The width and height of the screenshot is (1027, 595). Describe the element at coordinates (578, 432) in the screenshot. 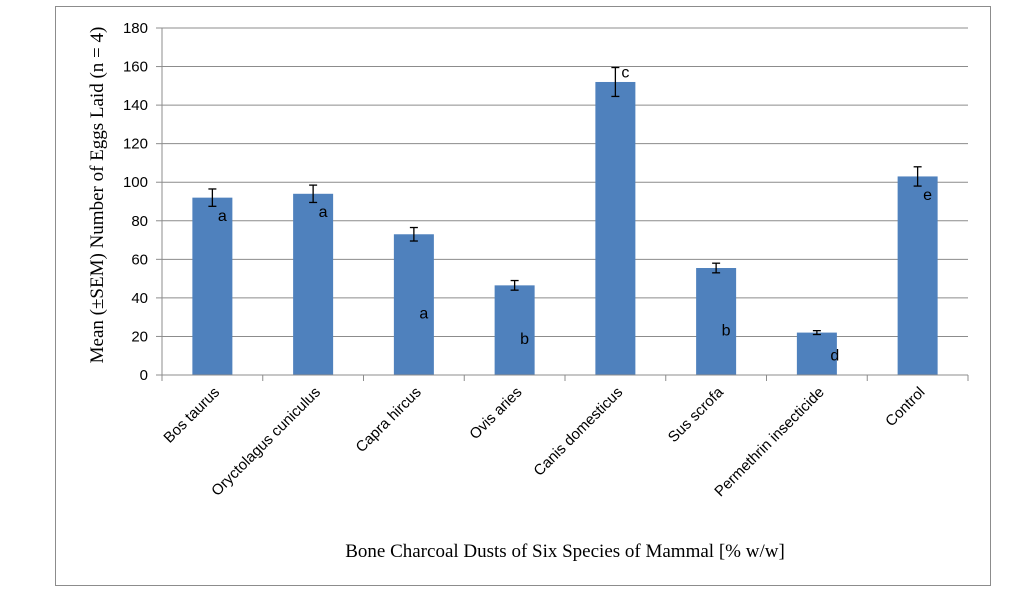

I see `x-tick-label: Canis domesticus` at that location.